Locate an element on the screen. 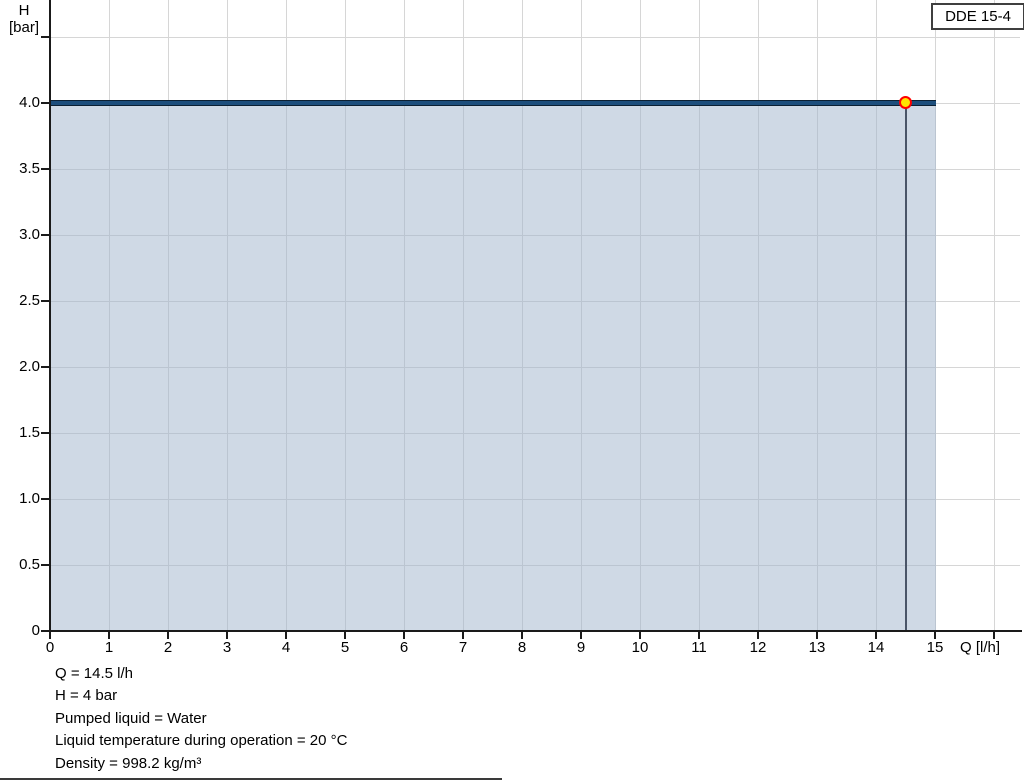 This screenshot has height=781, width=1024. y-tick-label: 0 is located at coordinates (35, 630).